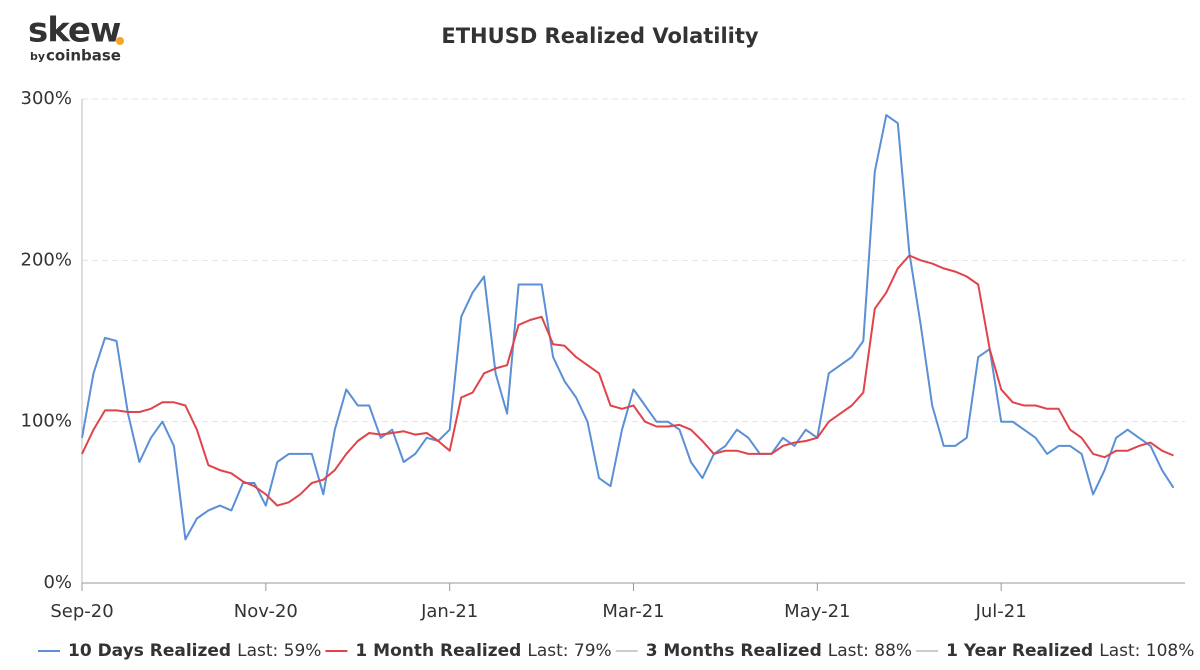 This screenshot has width=1200, height=670. What do you see at coordinates (46, 259) in the screenshot?
I see `y-tick-label: 200%` at bounding box center [46, 259].